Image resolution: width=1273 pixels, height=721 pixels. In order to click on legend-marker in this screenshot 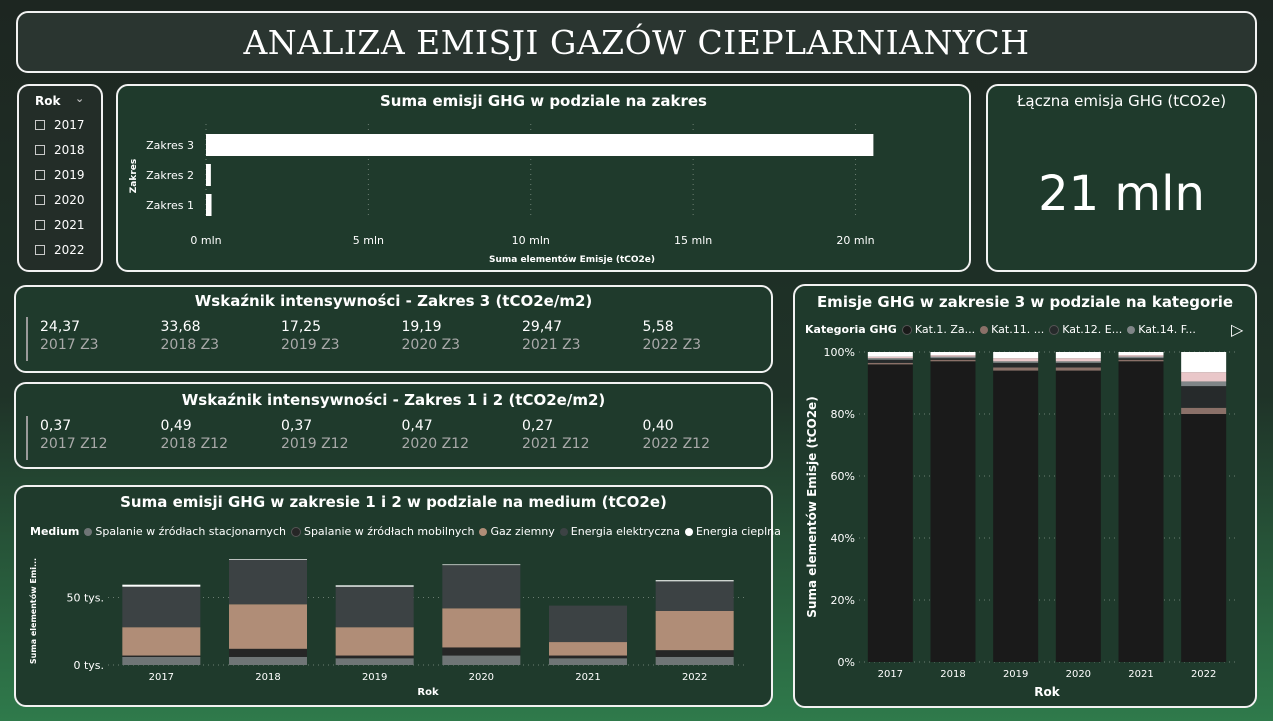, I will do `click(88, 532)`.